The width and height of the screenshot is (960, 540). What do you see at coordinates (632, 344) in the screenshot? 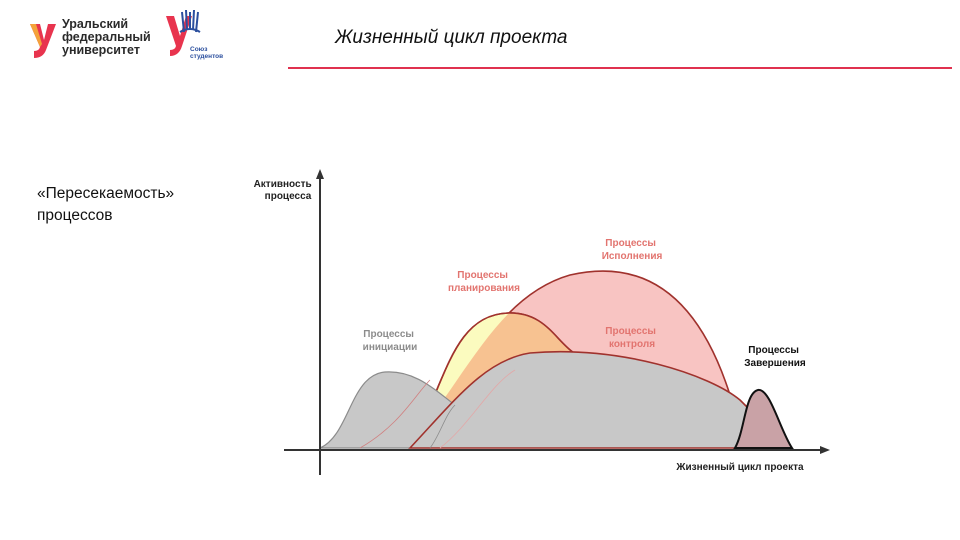
I see `control-label-line: контроля` at bounding box center [632, 344].